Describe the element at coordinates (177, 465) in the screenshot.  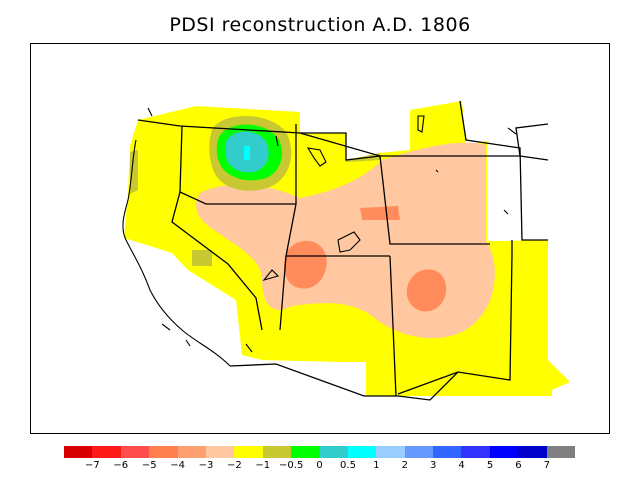
I see `legend-label: −4` at that location.